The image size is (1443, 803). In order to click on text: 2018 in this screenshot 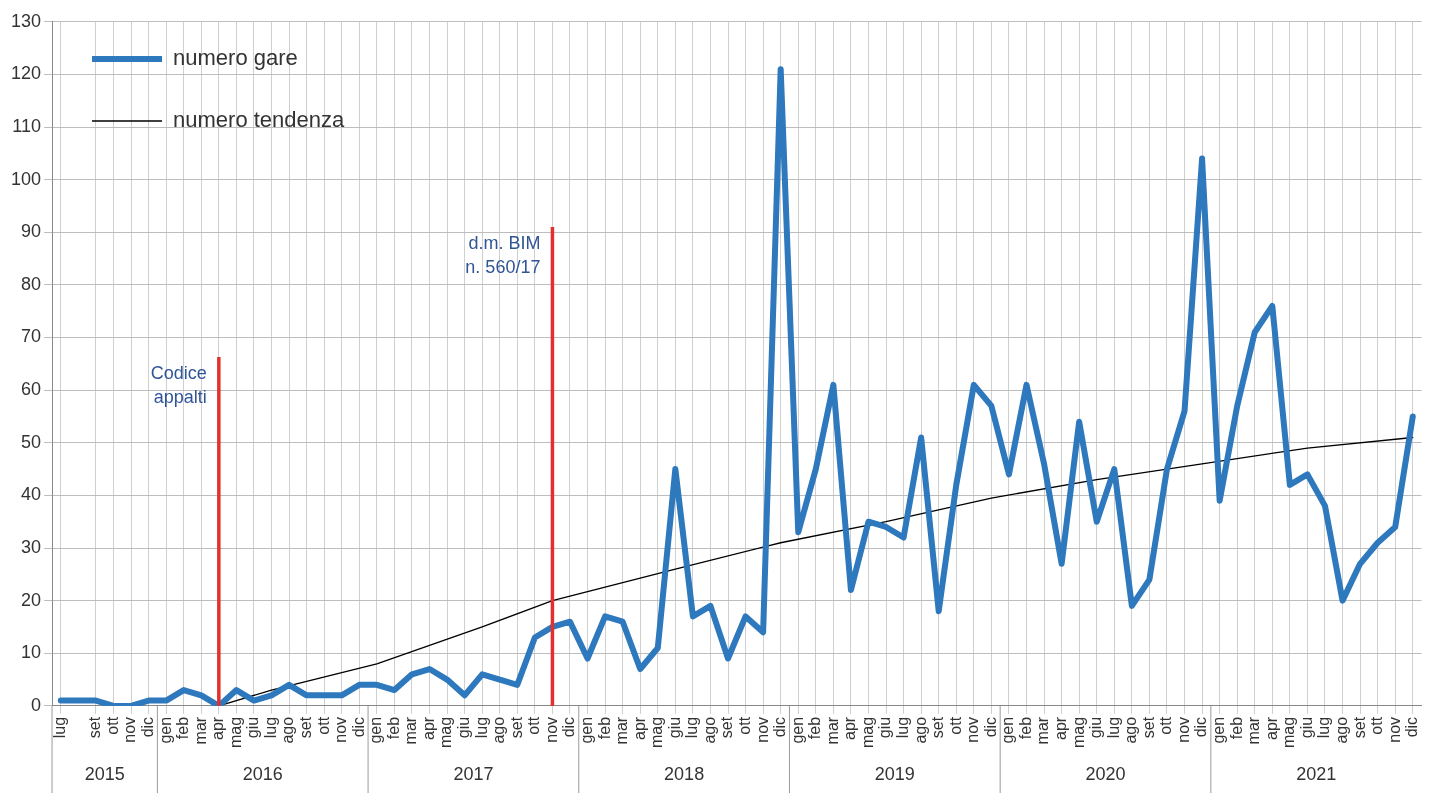, I will do `click(684, 773)`.